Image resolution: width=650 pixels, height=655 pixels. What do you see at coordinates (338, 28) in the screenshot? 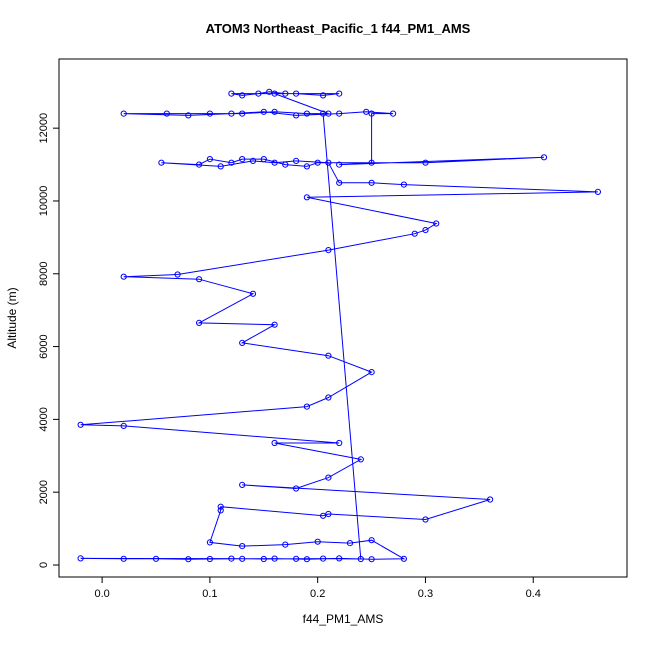
I see `chart-title: ATOM3 Northeast_Pacific_1 f44_PM1_AMS` at bounding box center [338, 28].